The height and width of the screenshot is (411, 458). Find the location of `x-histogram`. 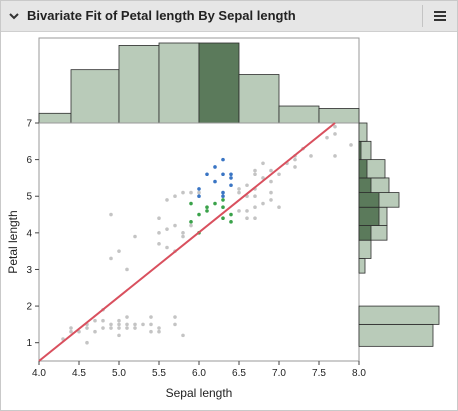

x-histogram is located at coordinates (199, 83).